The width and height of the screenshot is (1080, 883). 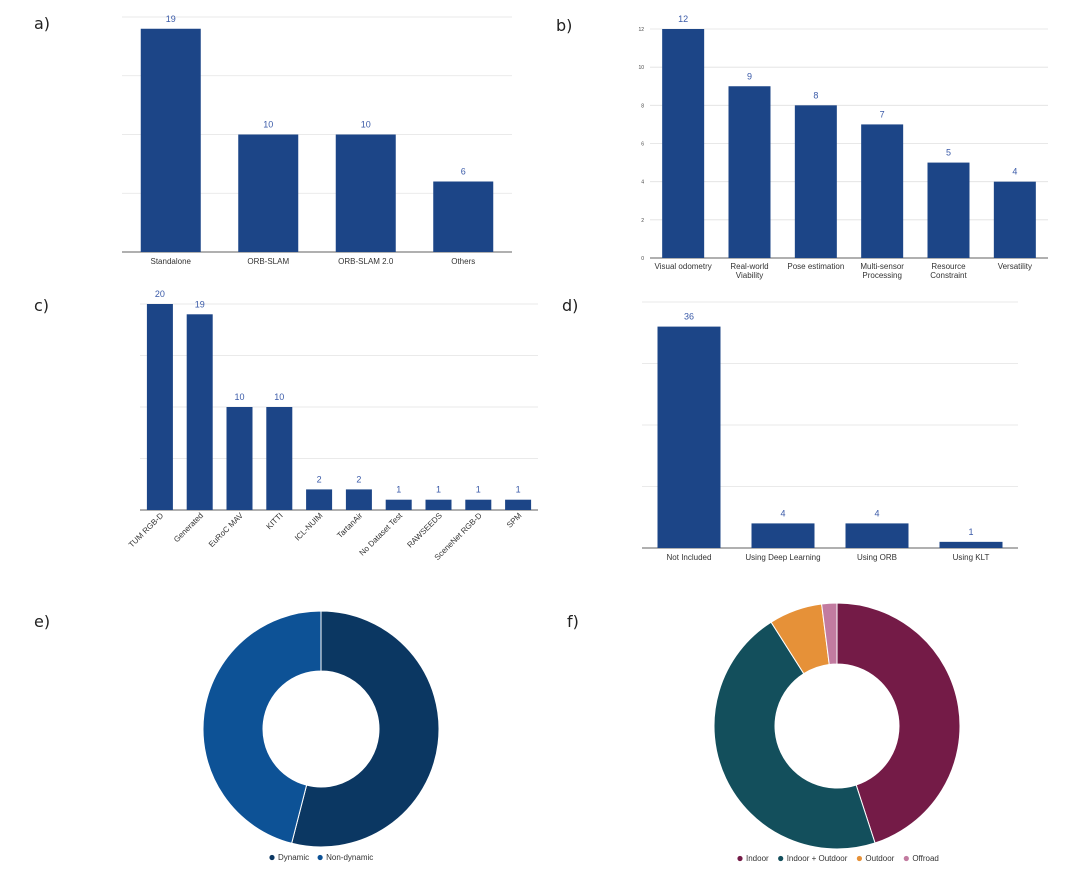 What do you see at coordinates (829, 634) in the screenshot?
I see `slice-offroad` at bounding box center [829, 634].